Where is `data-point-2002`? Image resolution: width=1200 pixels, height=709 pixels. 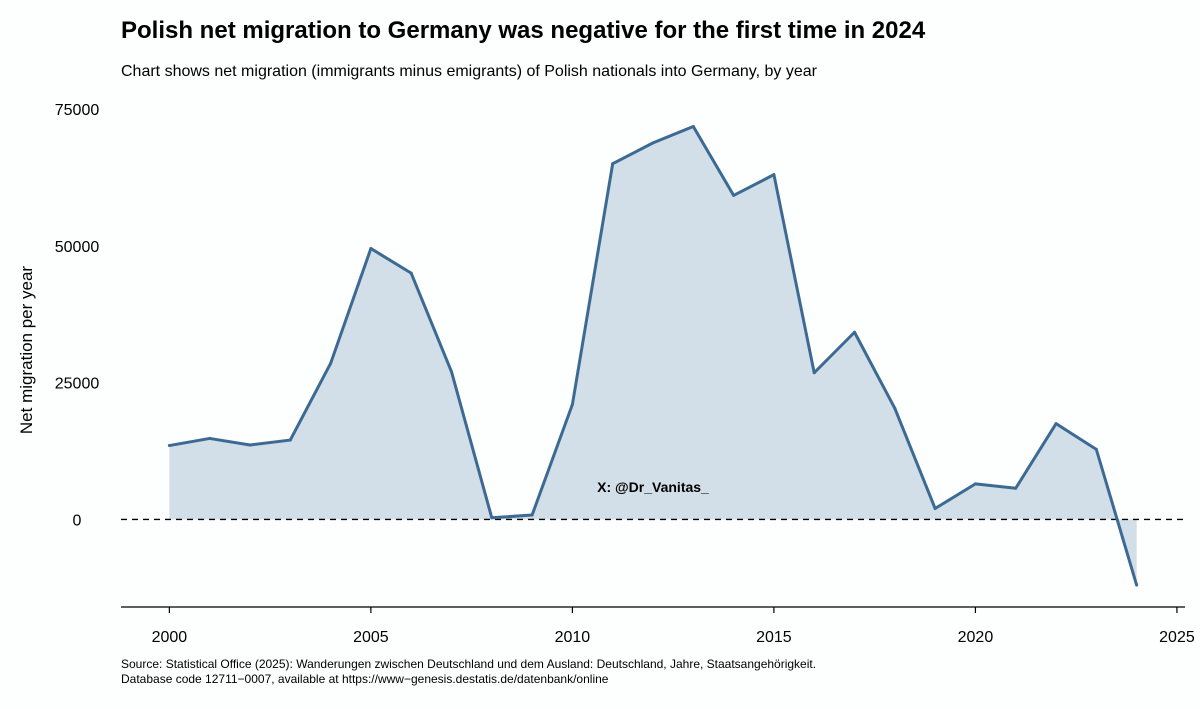 data-point-2002 is located at coordinates (250, 445).